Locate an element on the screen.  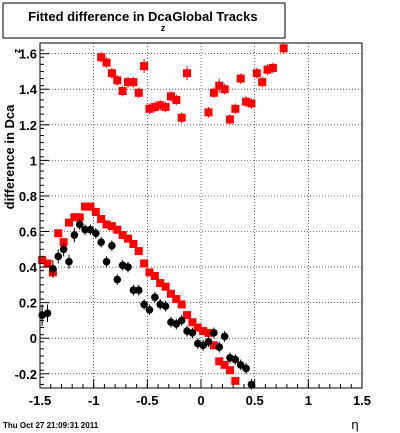
y-tick-label: 1.2 is located at coordinates (28, 125).